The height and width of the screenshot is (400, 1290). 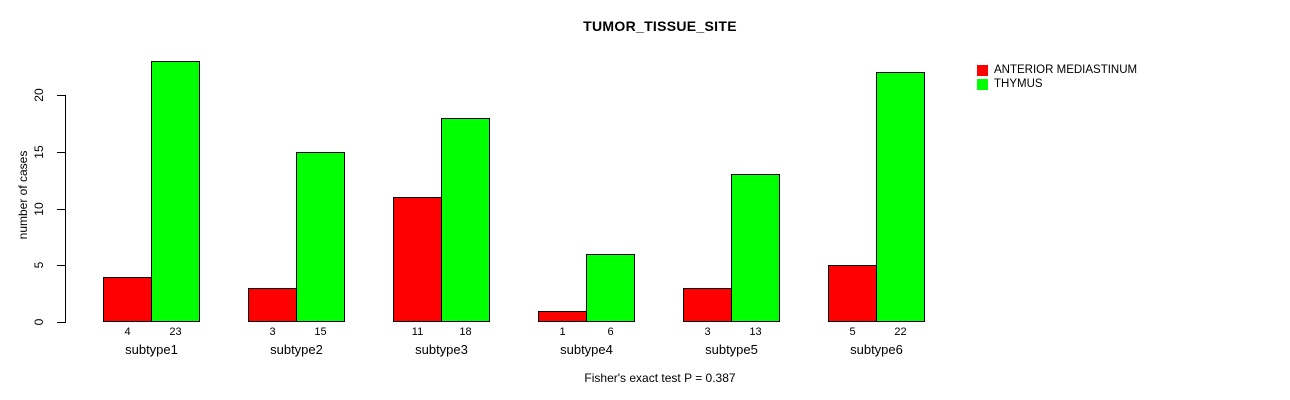 I want to click on bar-value-label: 6, so click(x=610, y=332).